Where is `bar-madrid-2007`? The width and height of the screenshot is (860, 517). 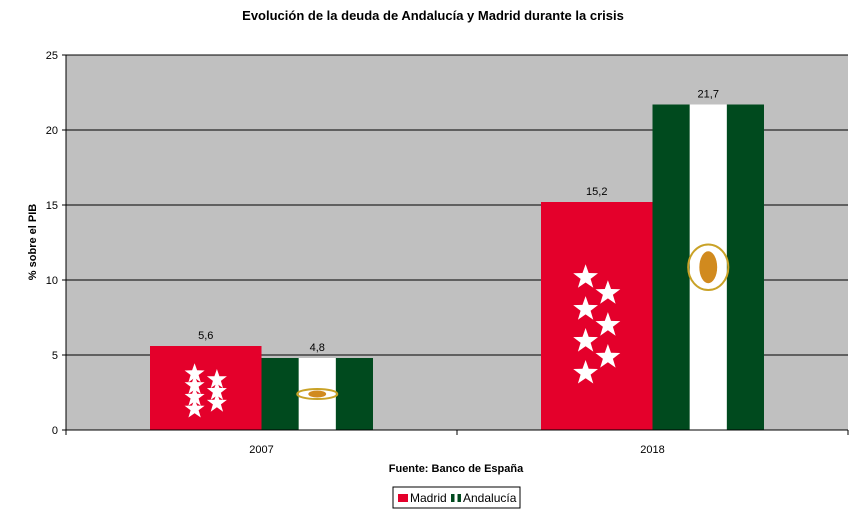 bar-madrid-2007 is located at coordinates (206, 388).